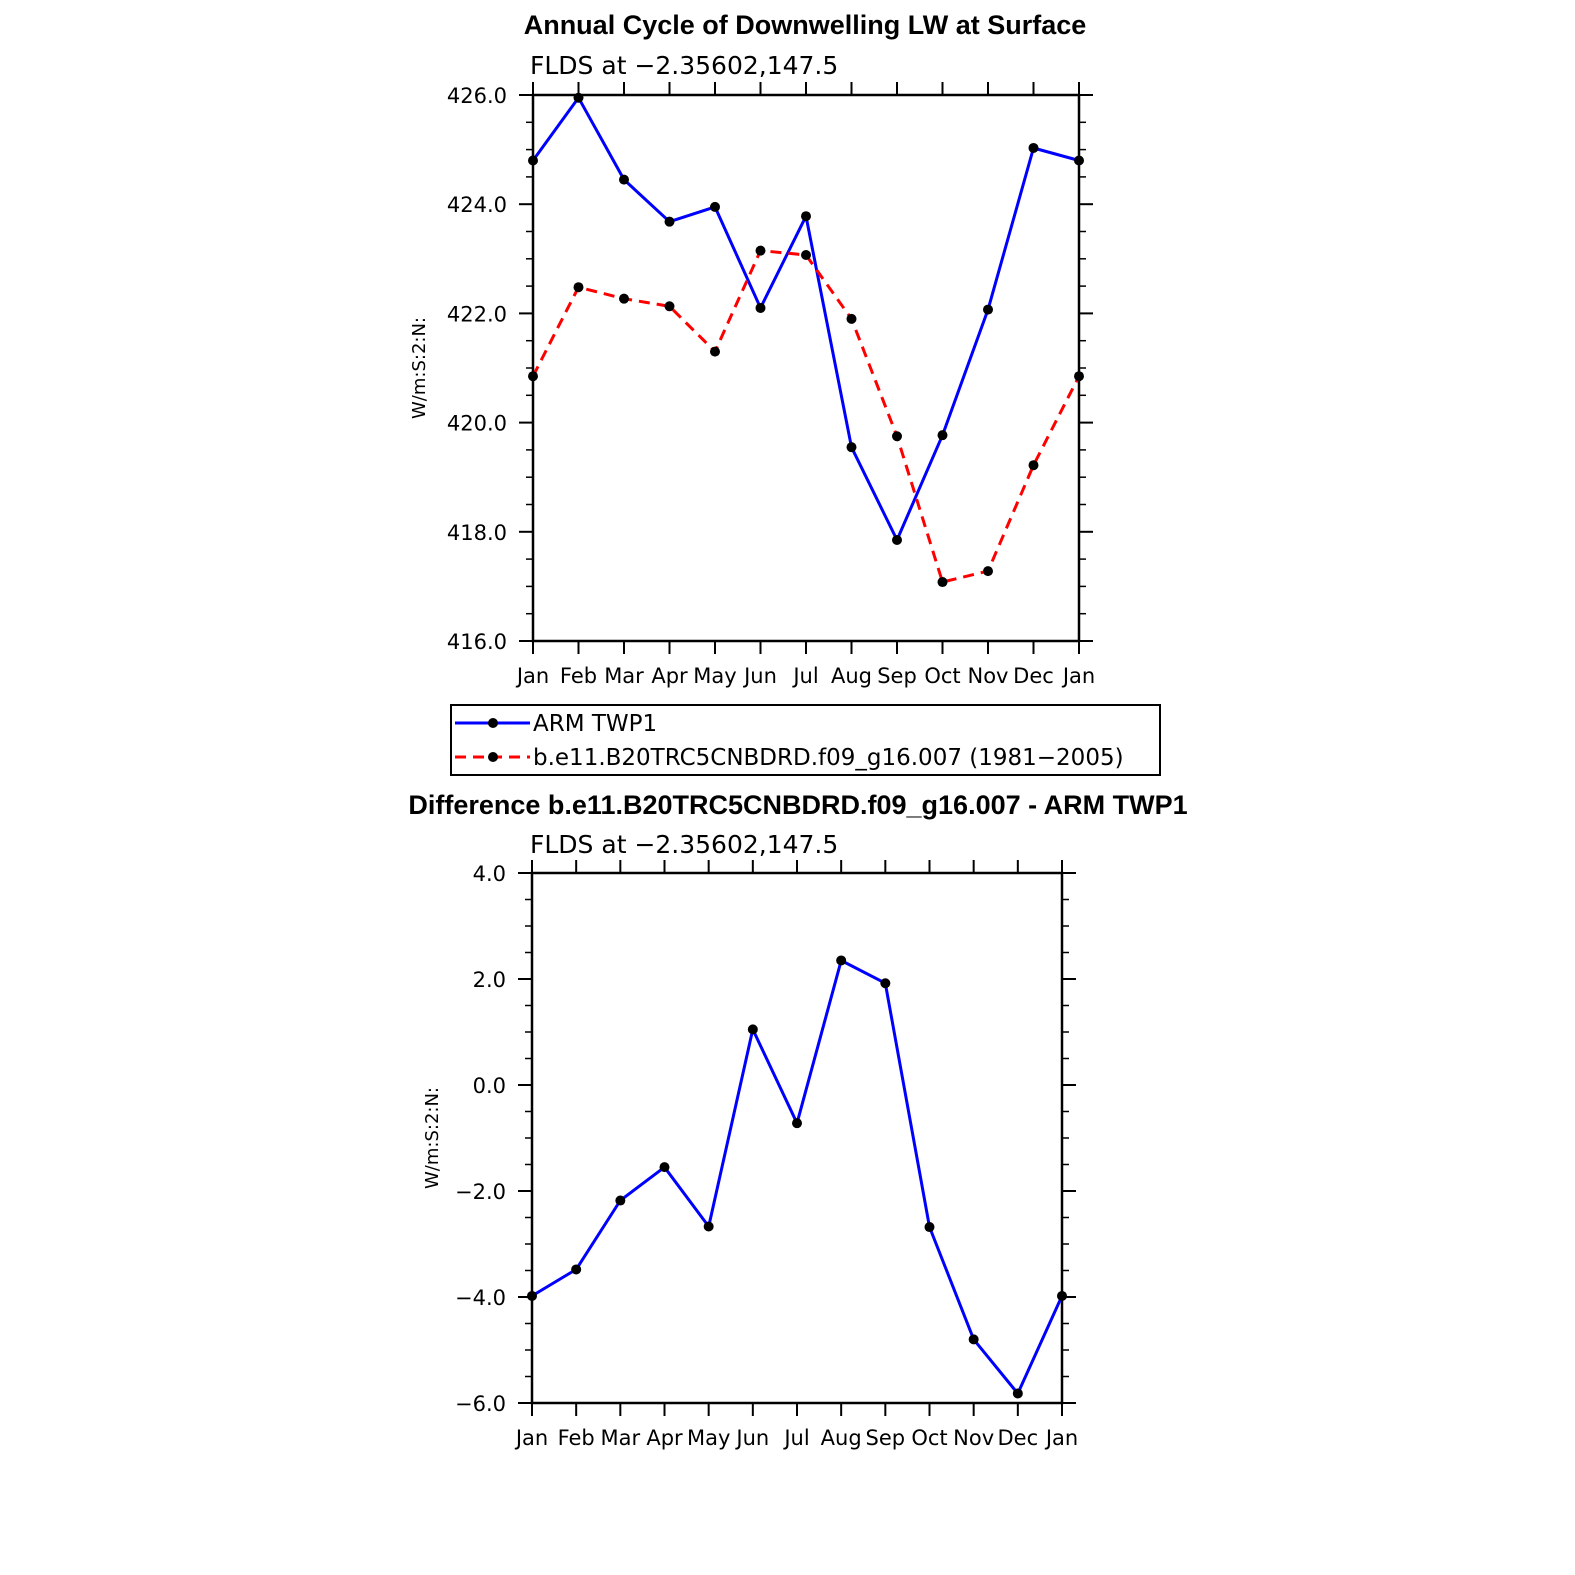 Image resolution: width=1575 pixels, height=1575 pixels. Describe the element at coordinates (477, 533) in the screenshot. I see `chart1-y-tick-label: 418.0` at that location.